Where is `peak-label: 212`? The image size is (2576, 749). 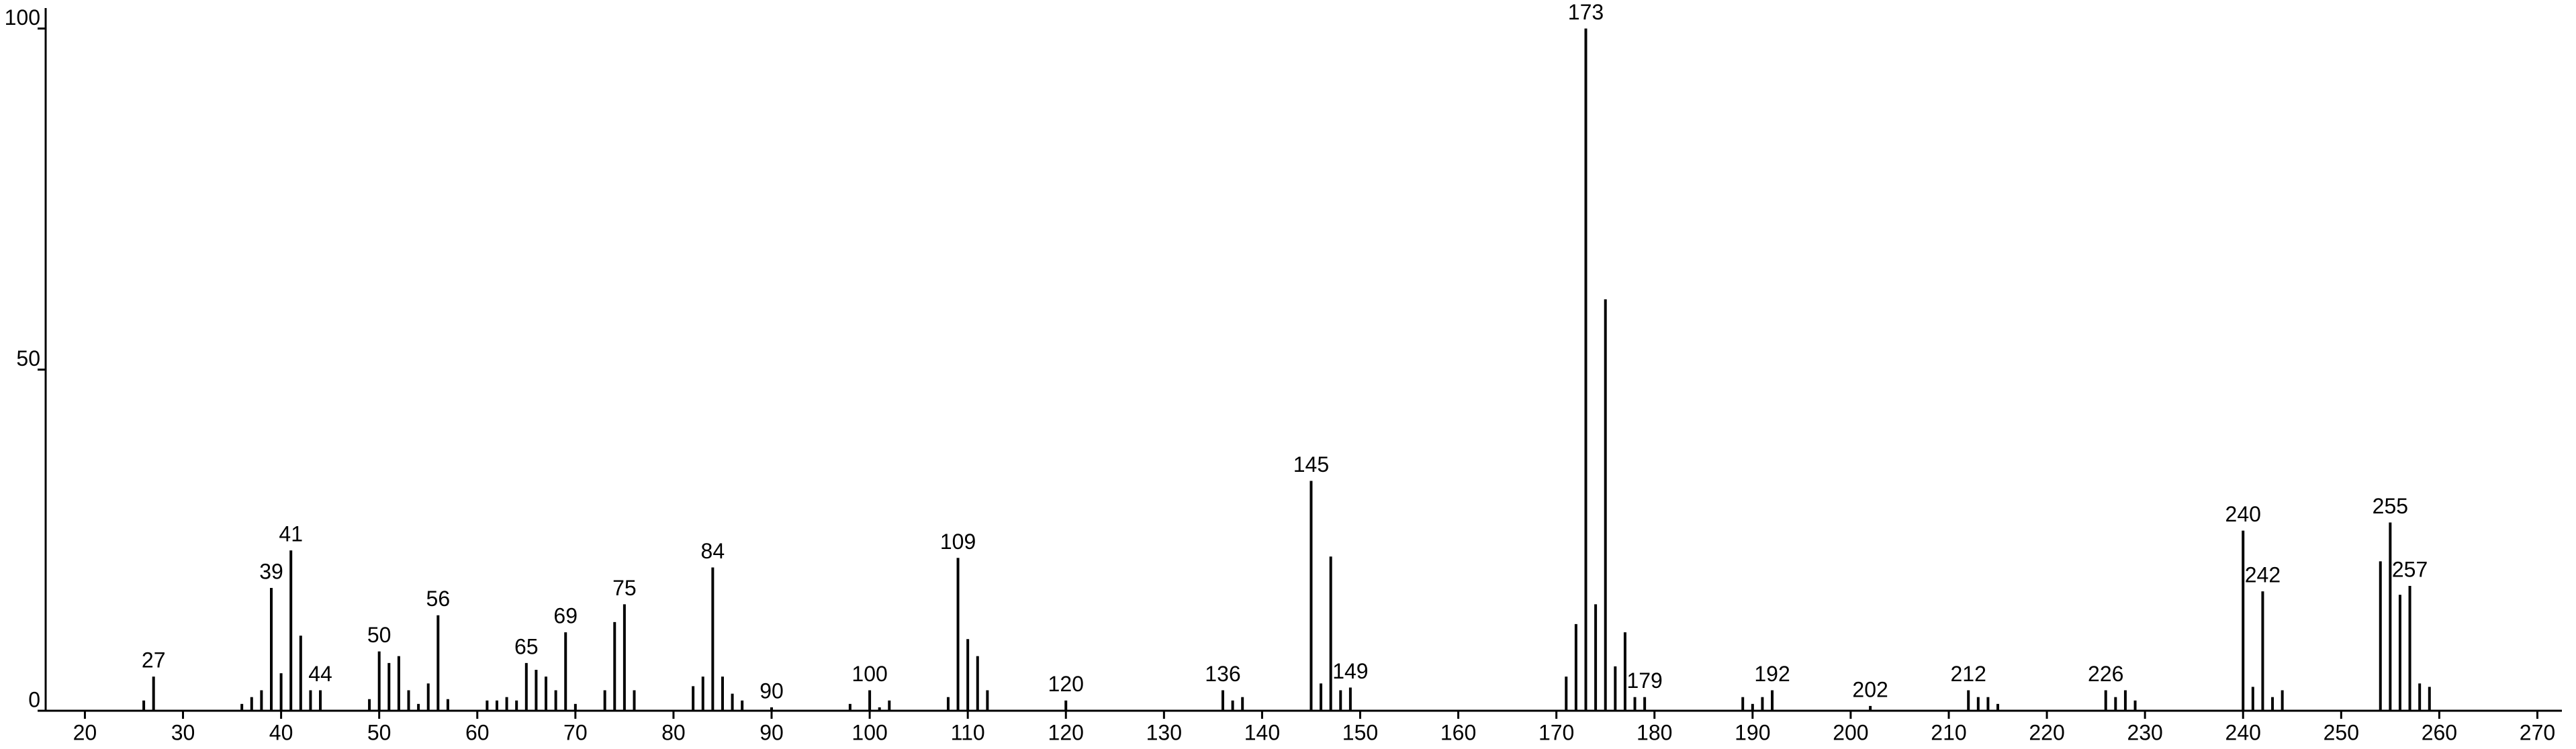 peak-label: 212 is located at coordinates (1968, 674).